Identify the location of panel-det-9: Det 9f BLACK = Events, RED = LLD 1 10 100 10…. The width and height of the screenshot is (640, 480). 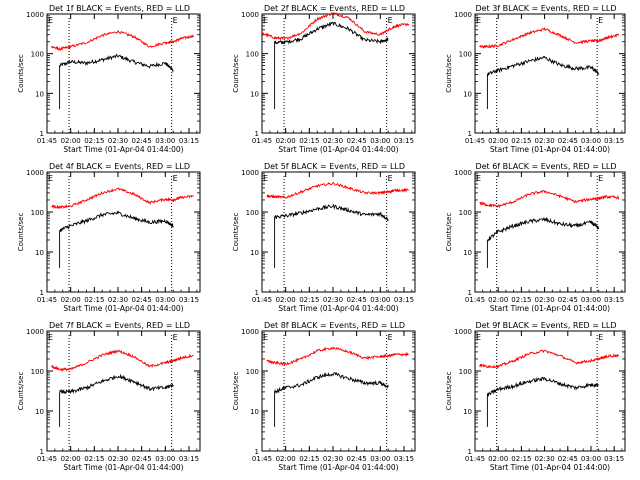
(535, 396).